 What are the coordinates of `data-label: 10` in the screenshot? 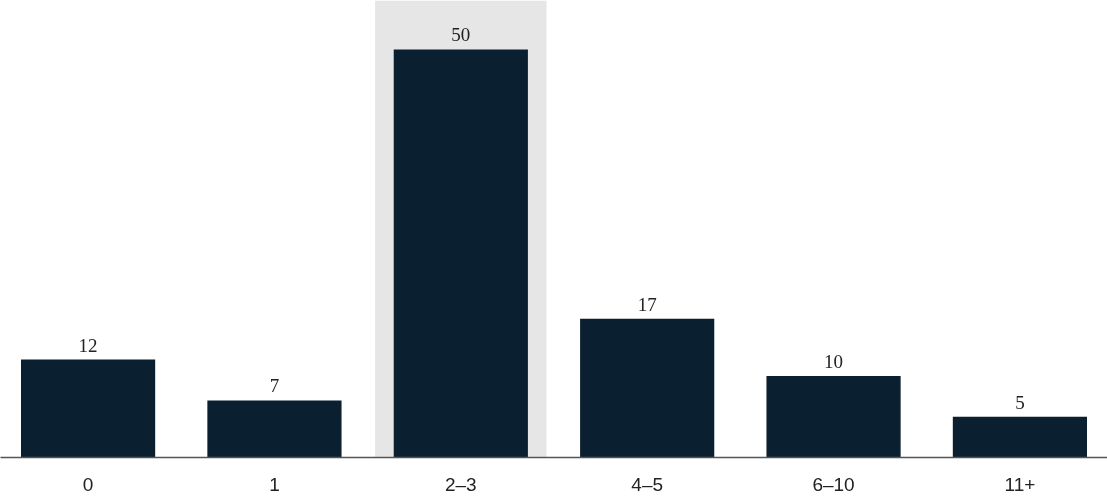 It's located at (834, 361).